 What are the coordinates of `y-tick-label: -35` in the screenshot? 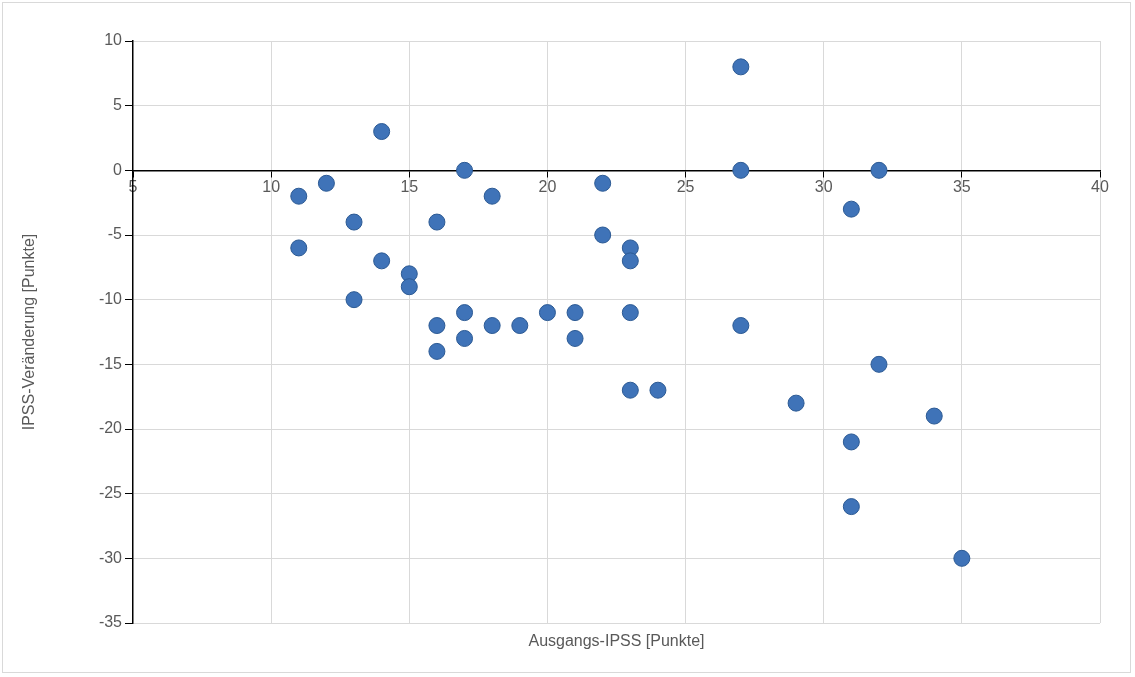 It's located at (110, 622).